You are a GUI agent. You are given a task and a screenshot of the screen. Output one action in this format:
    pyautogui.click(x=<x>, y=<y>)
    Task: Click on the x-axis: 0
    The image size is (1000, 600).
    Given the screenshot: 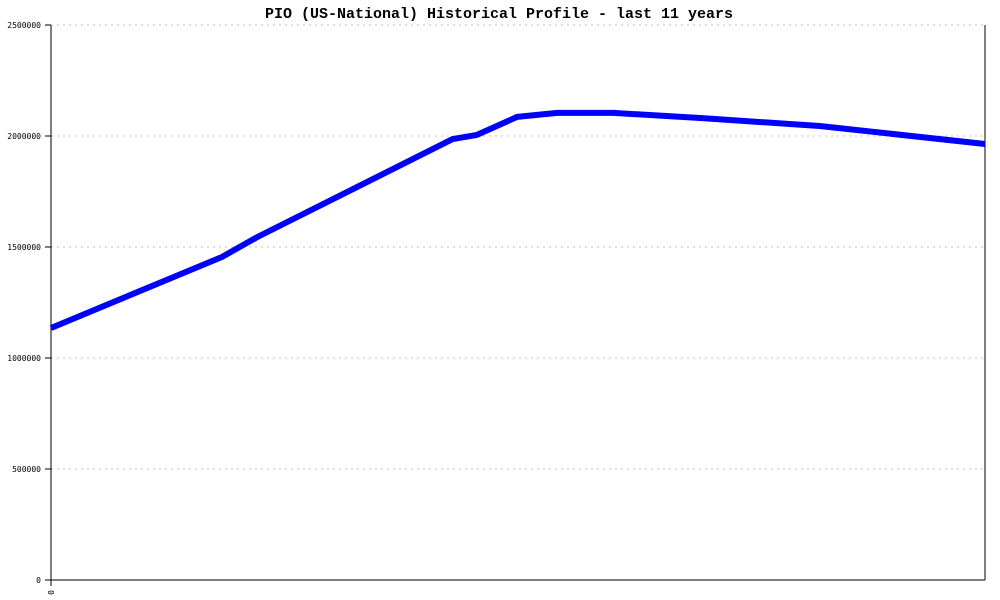 What is the action you would take?
    pyautogui.click(x=51, y=592)
    